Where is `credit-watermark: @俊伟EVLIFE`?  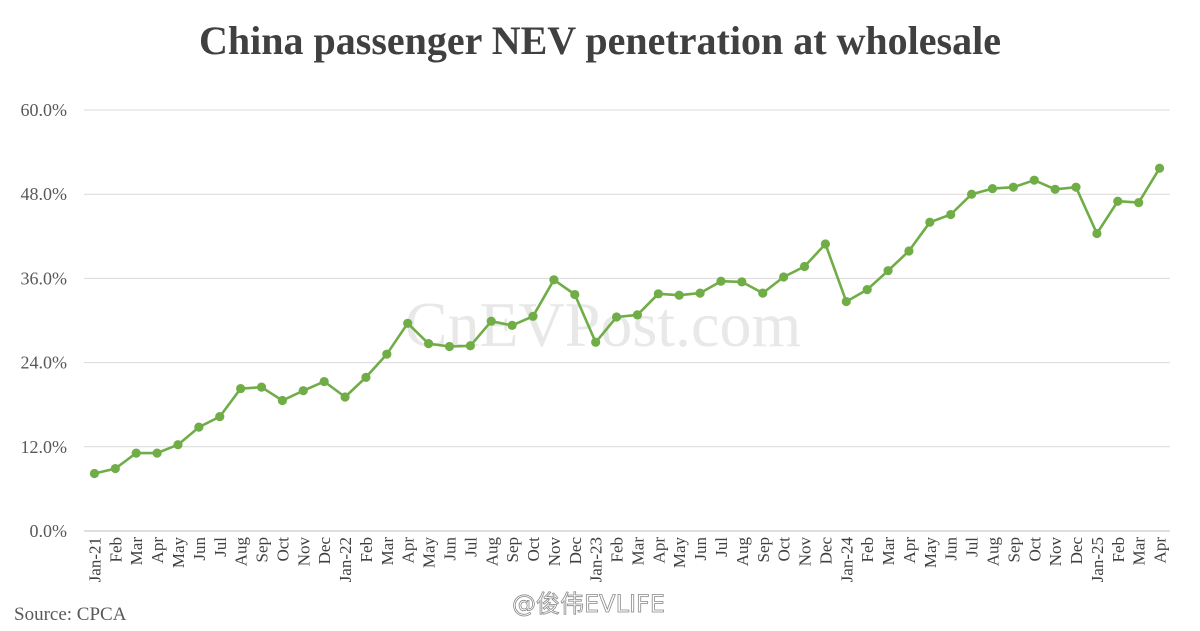 credit-watermark: @俊伟EVLIFE is located at coordinates (588, 604).